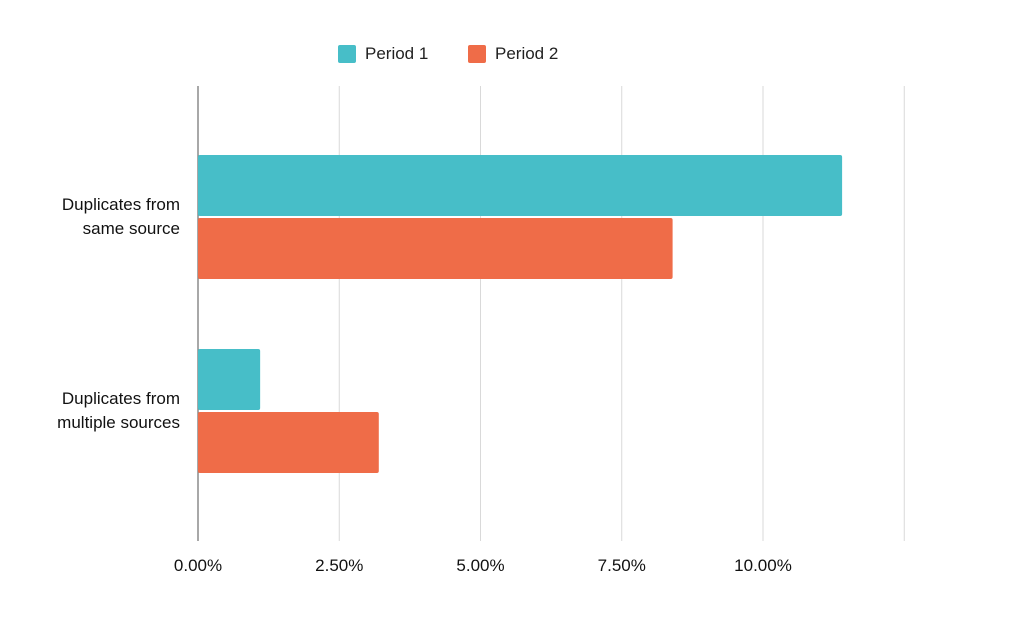 The image size is (1024, 633). I want to click on category-label-line: same source, so click(131, 228).